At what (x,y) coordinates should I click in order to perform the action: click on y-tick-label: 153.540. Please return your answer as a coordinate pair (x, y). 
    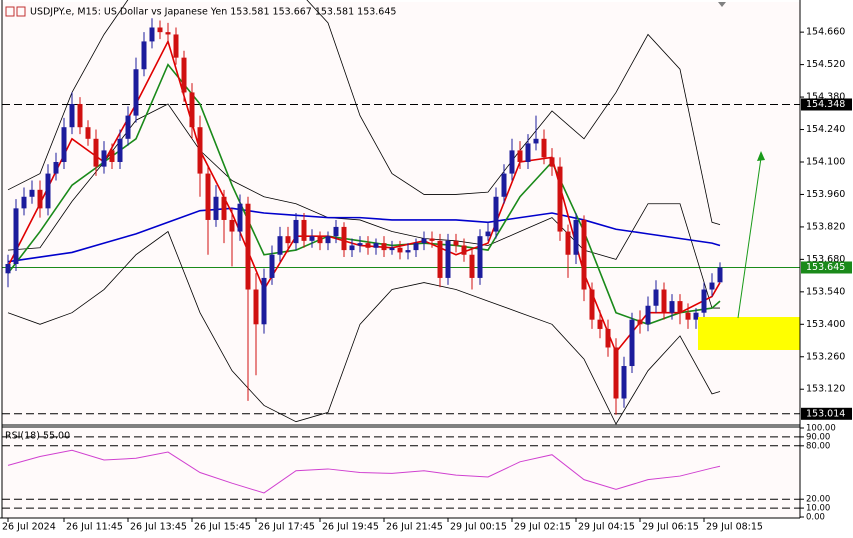
    Looking at the image, I should click on (825, 291).